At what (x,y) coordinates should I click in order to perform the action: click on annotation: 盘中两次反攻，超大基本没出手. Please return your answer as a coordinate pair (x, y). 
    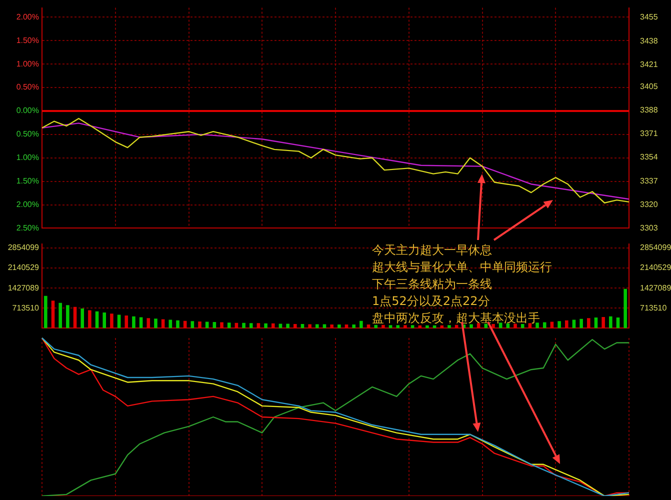
    Looking at the image, I should click on (456, 318).